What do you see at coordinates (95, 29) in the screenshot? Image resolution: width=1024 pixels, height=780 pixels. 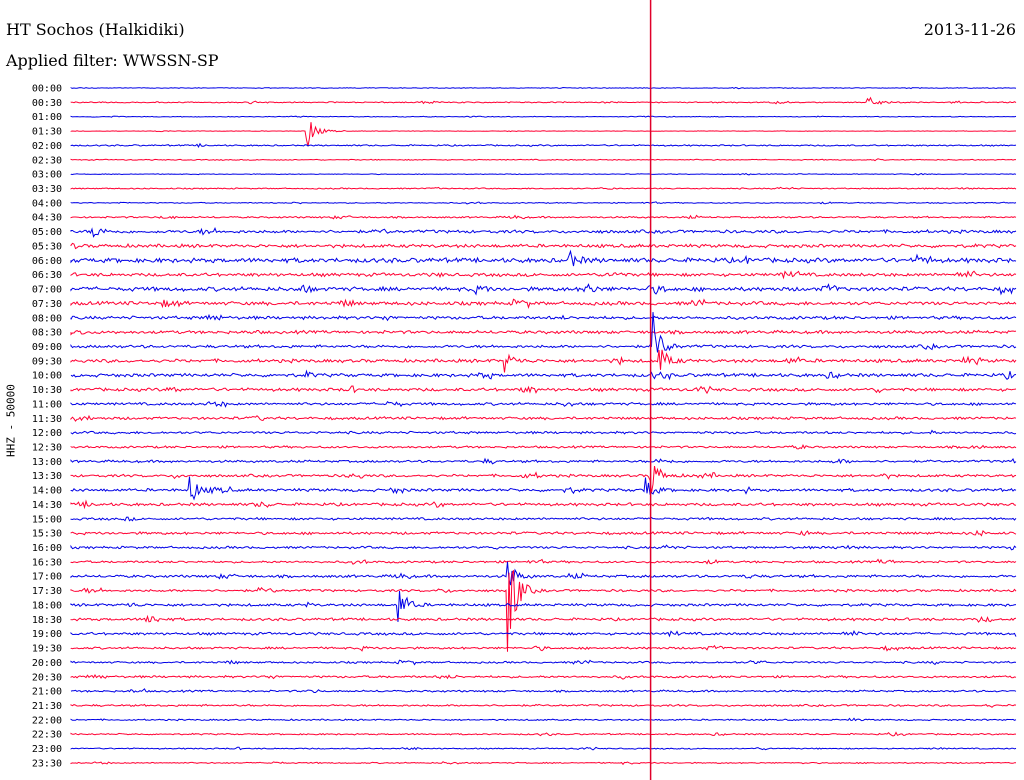 I see `station-title: HT Sochos (Halkidiki)` at bounding box center [95, 29].